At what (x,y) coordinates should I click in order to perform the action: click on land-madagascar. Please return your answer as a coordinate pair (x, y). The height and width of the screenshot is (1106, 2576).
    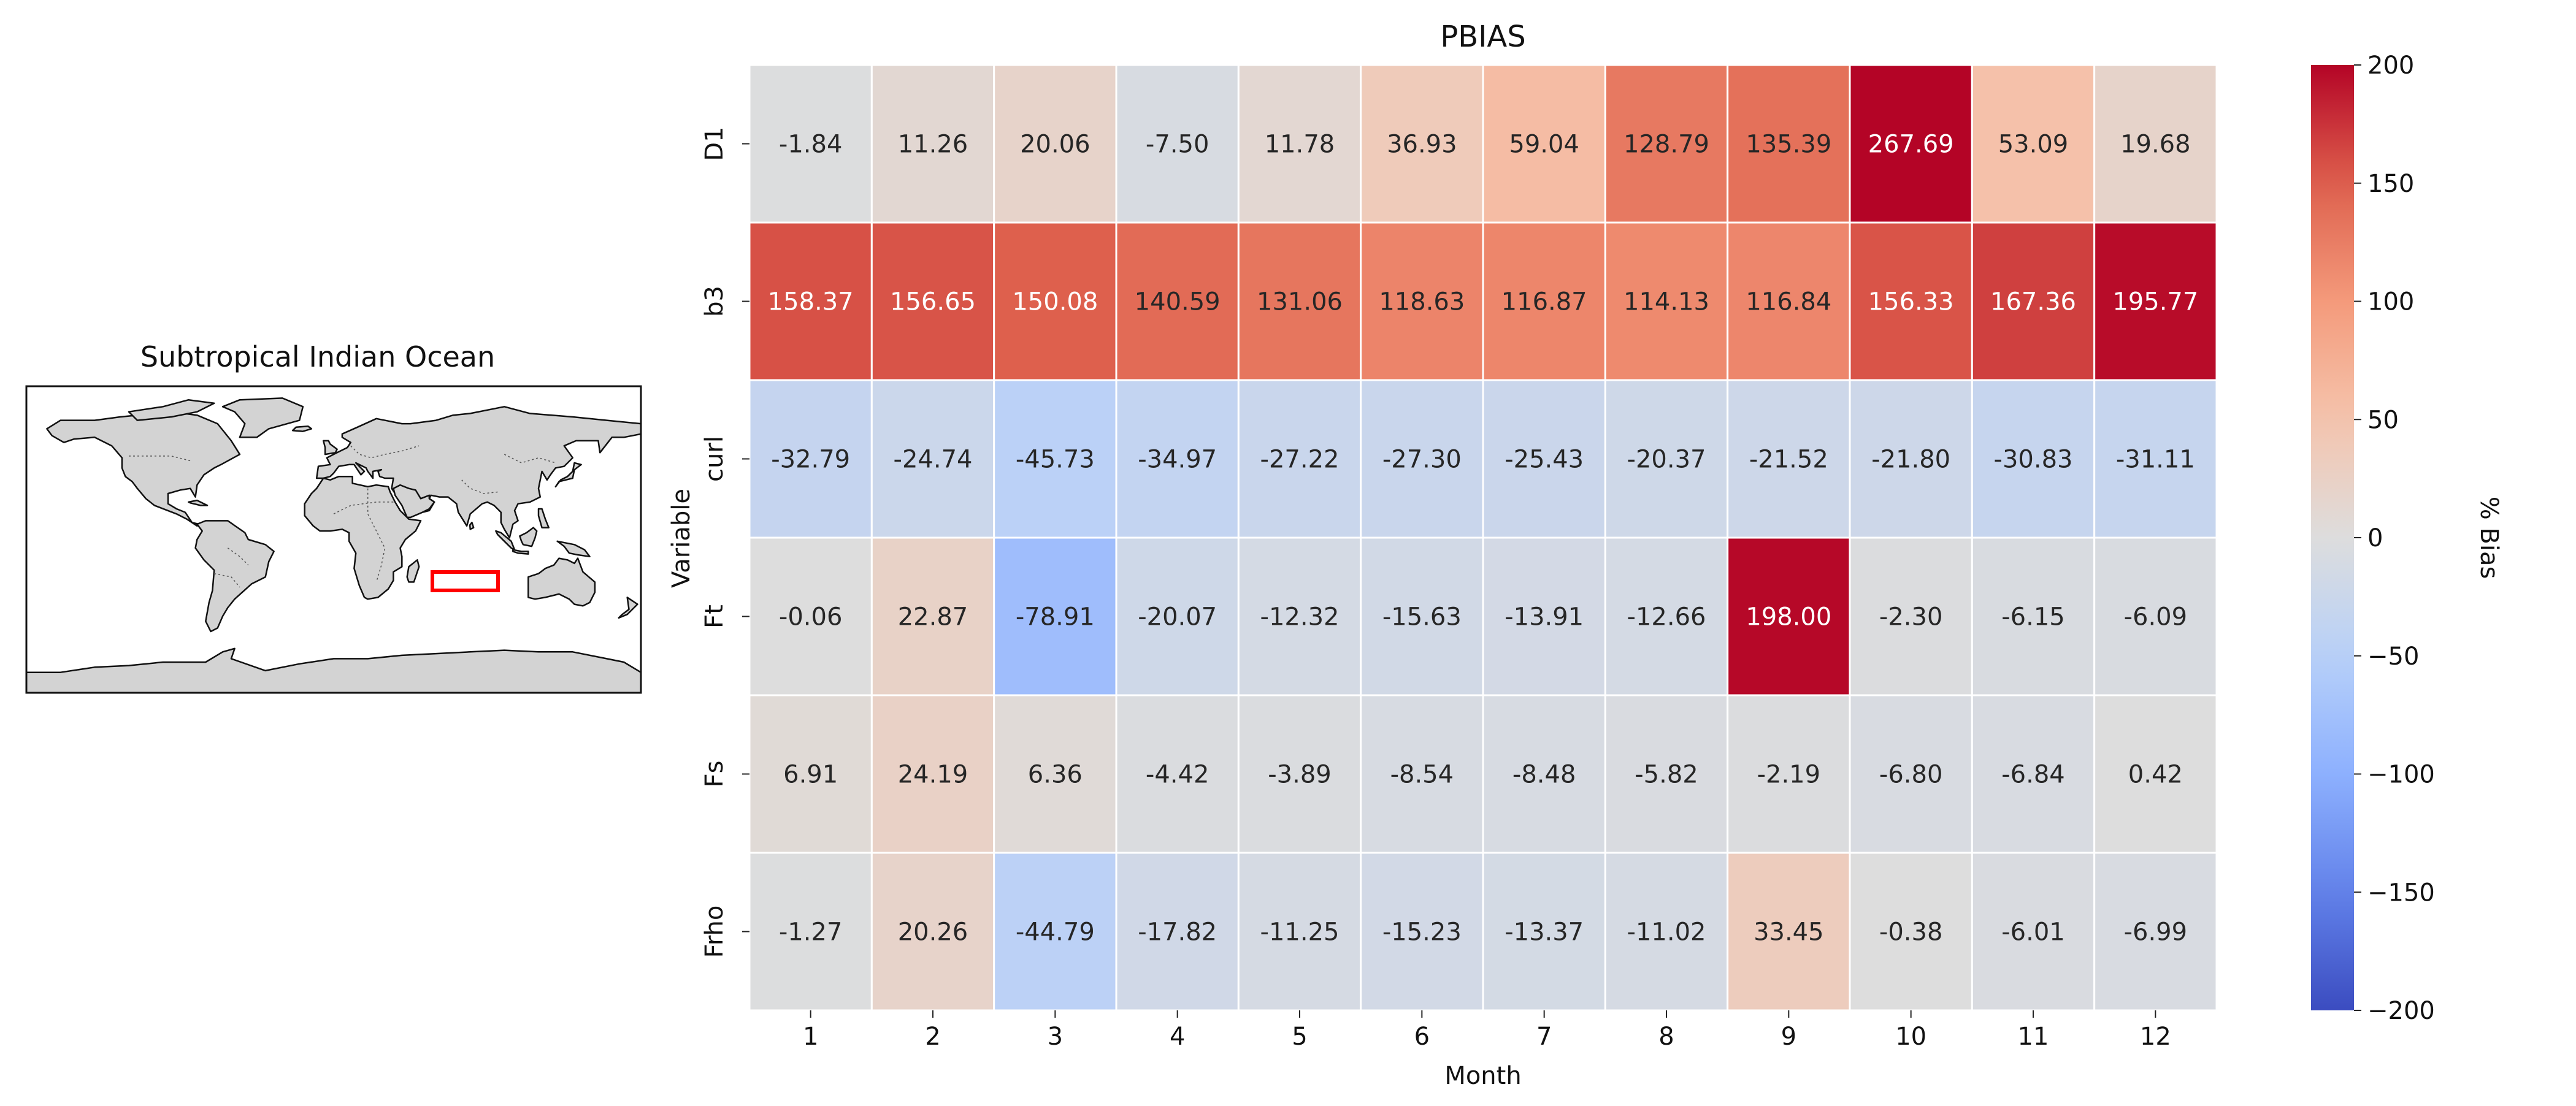
    Looking at the image, I should click on (413, 571).